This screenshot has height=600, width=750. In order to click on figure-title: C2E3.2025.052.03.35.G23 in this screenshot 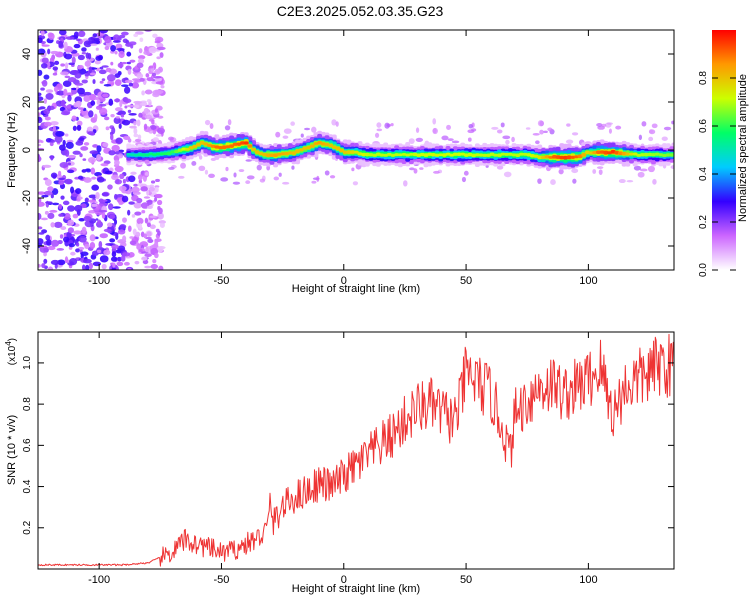, I will do `click(360, 11)`.